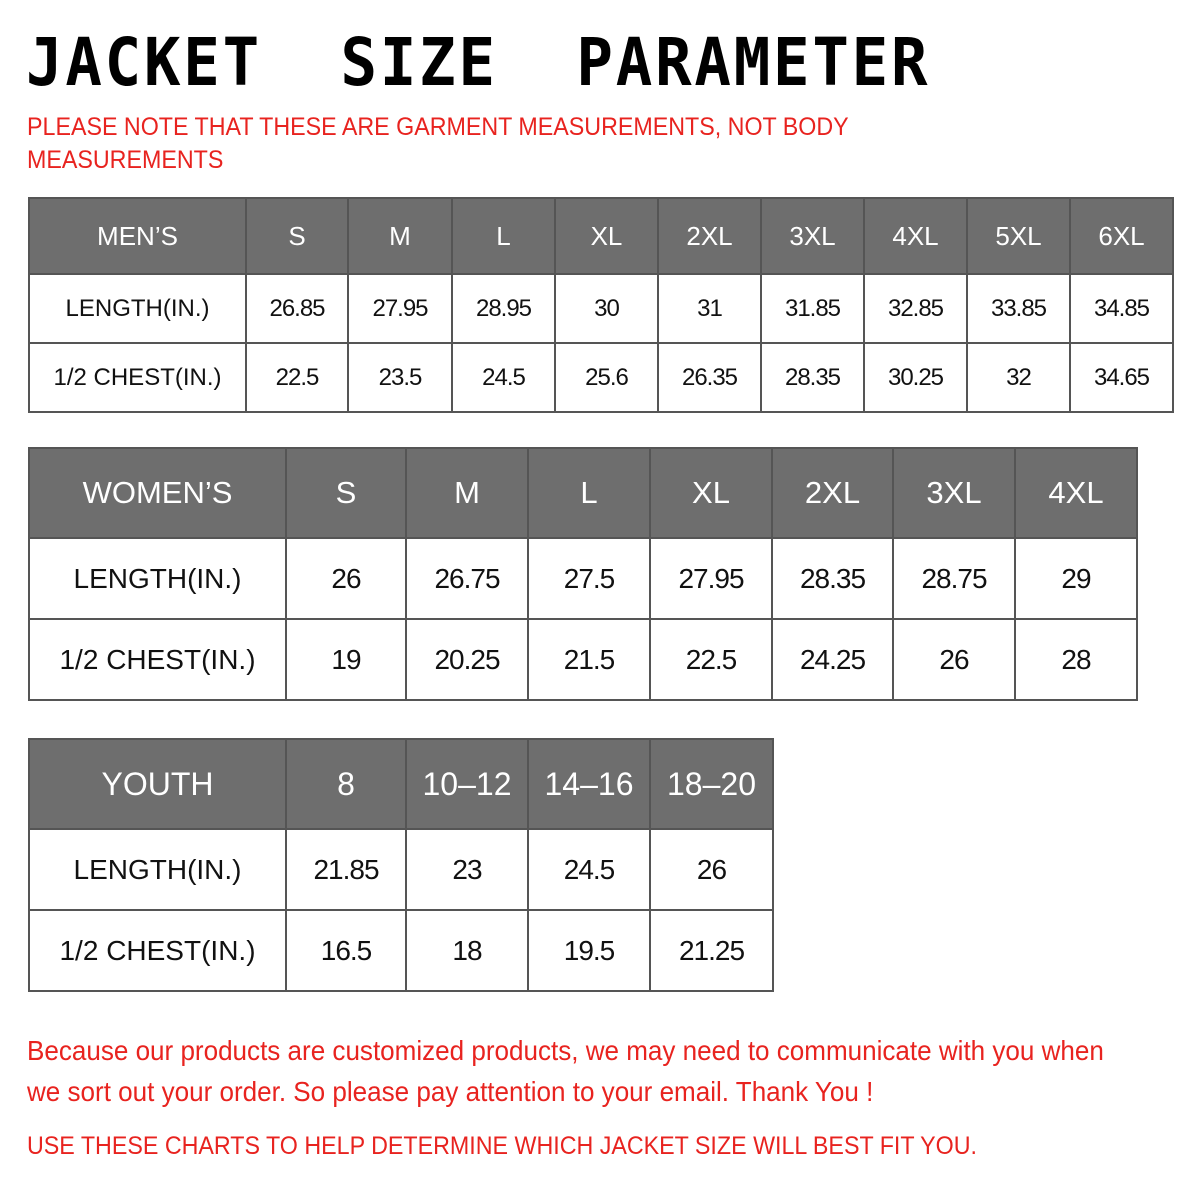  I want to click on size-header: 18–20, so click(711, 784).